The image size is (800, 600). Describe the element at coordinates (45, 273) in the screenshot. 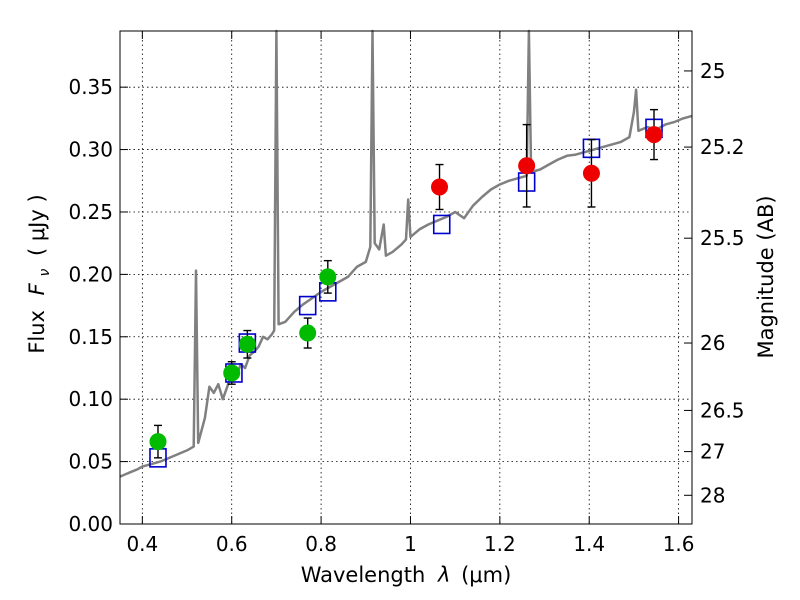

I see `y-axis-label-symbol-sub: ν` at that location.